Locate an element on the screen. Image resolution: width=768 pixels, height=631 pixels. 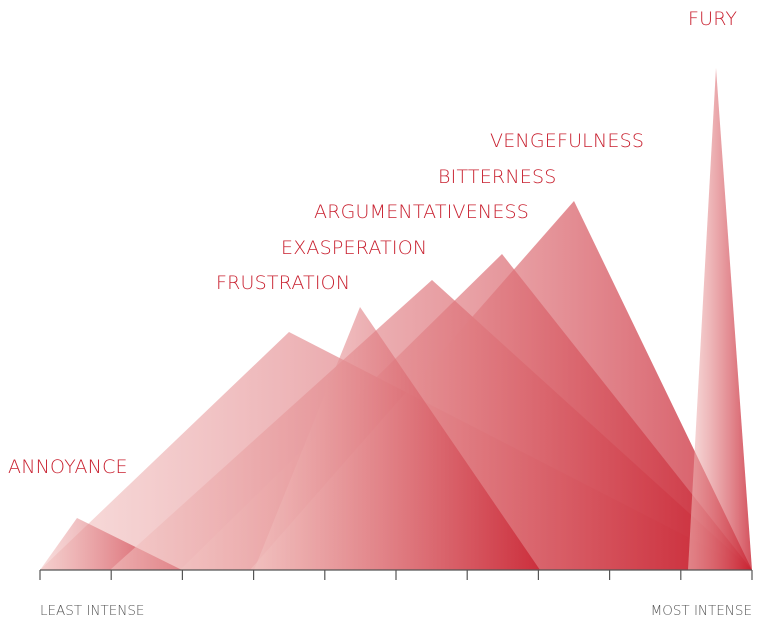
label-fury: FURY is located at coordinates (712, 19).